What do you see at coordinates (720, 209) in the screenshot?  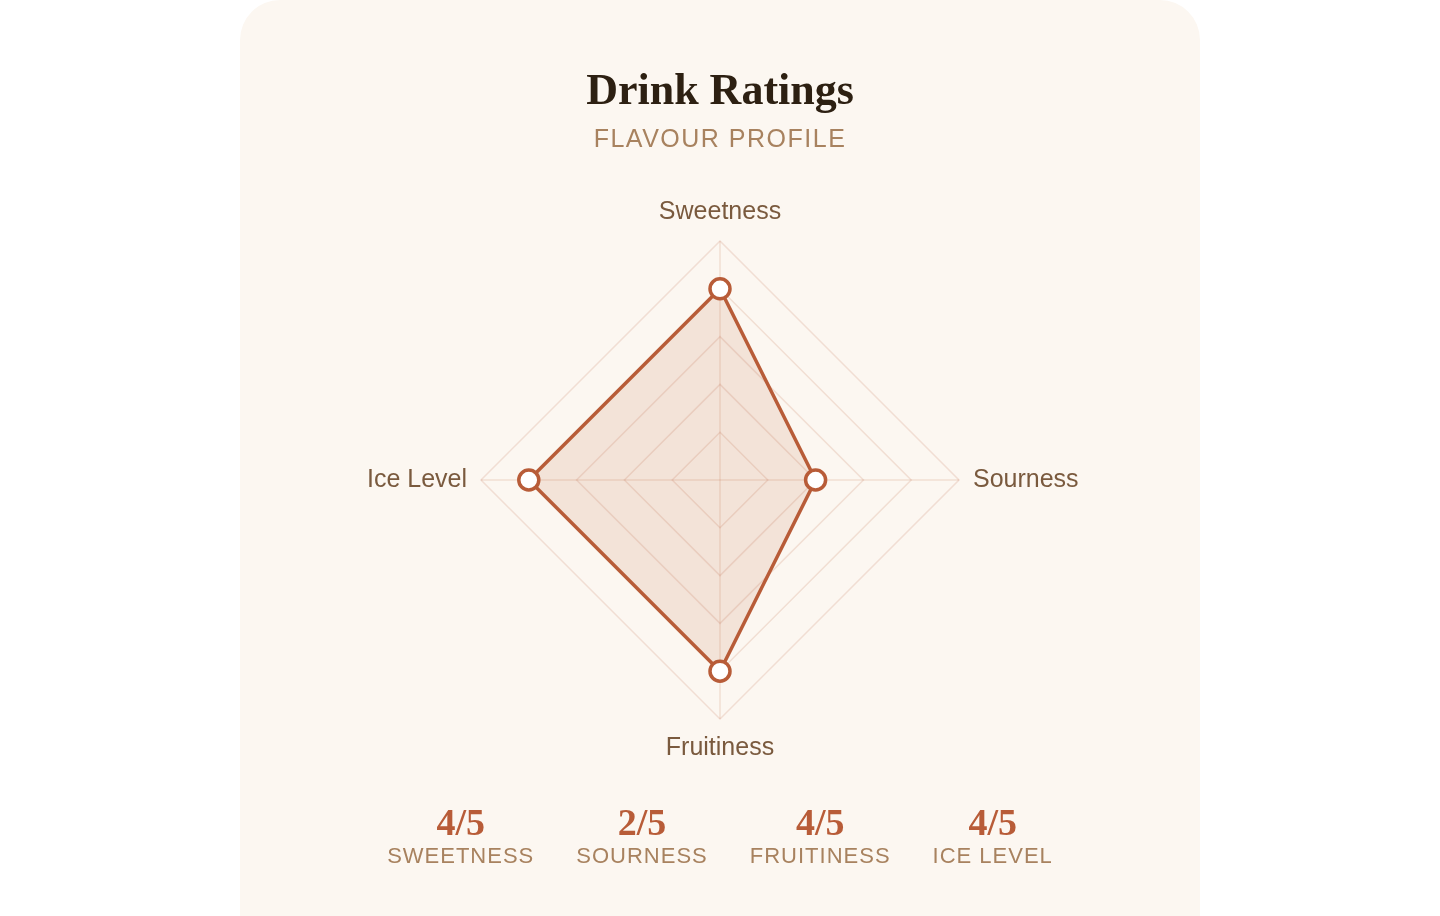 I see `spoke-label: Sweetness` at bounding box center [720, 209].